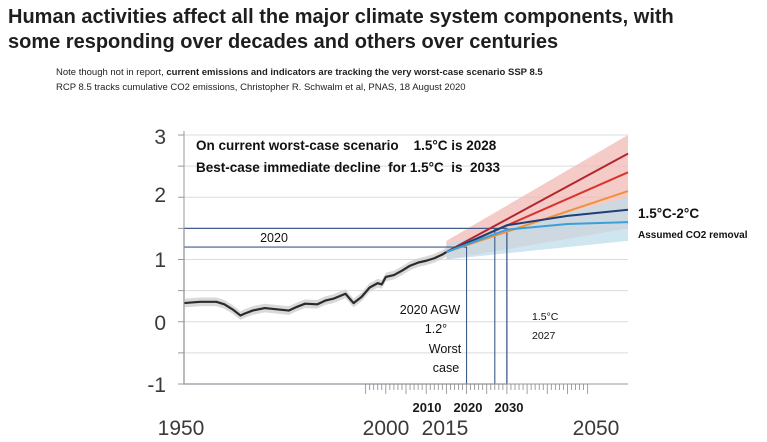 This screenshot has height=442, width=767. I want to click on co2-removal-label: Assumed CO2 removal, so click(693, 235).